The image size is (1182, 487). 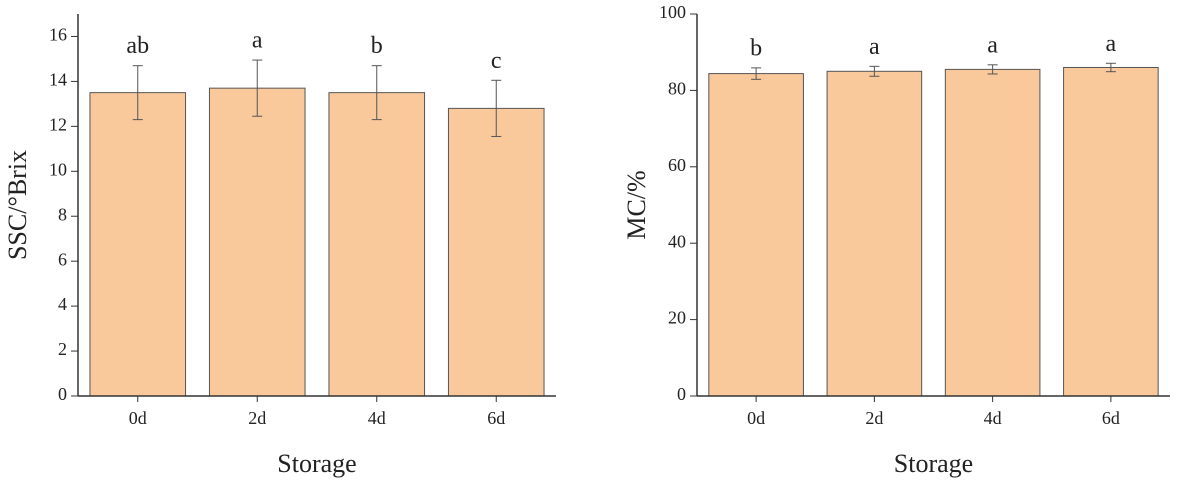 I want to click on y-tick-label: 2, so click(x=62, y=349).